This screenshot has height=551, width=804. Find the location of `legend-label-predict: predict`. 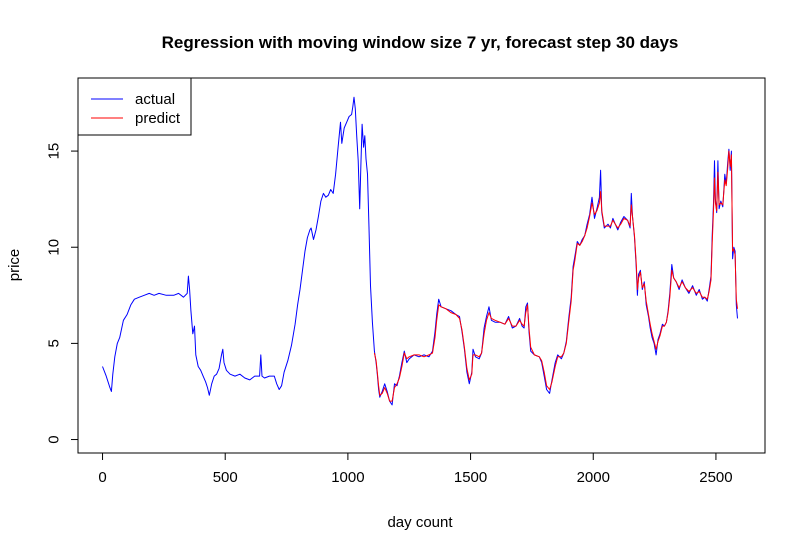

legend-label-predict: predict is located at coordinates (158, 118).